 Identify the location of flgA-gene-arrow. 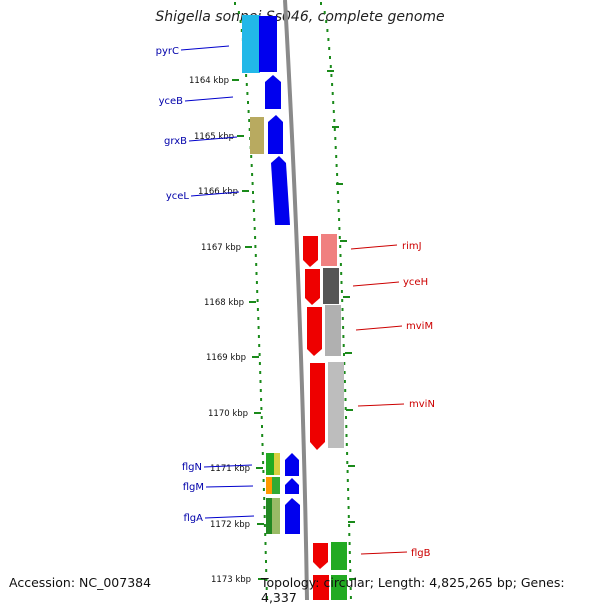
(292, 516).